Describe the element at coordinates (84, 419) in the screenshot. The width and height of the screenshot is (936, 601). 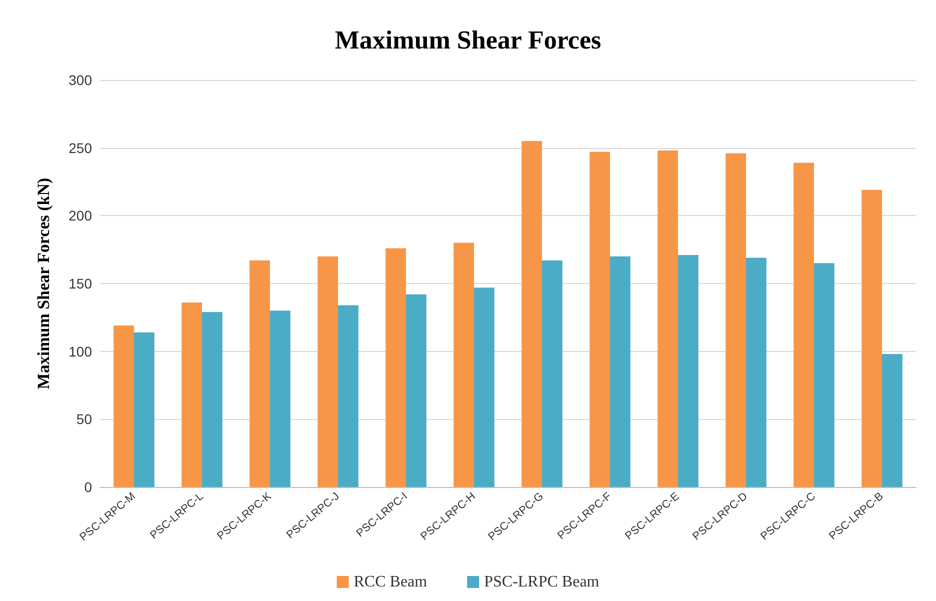
I see `y-tick-label: 50` at that location.